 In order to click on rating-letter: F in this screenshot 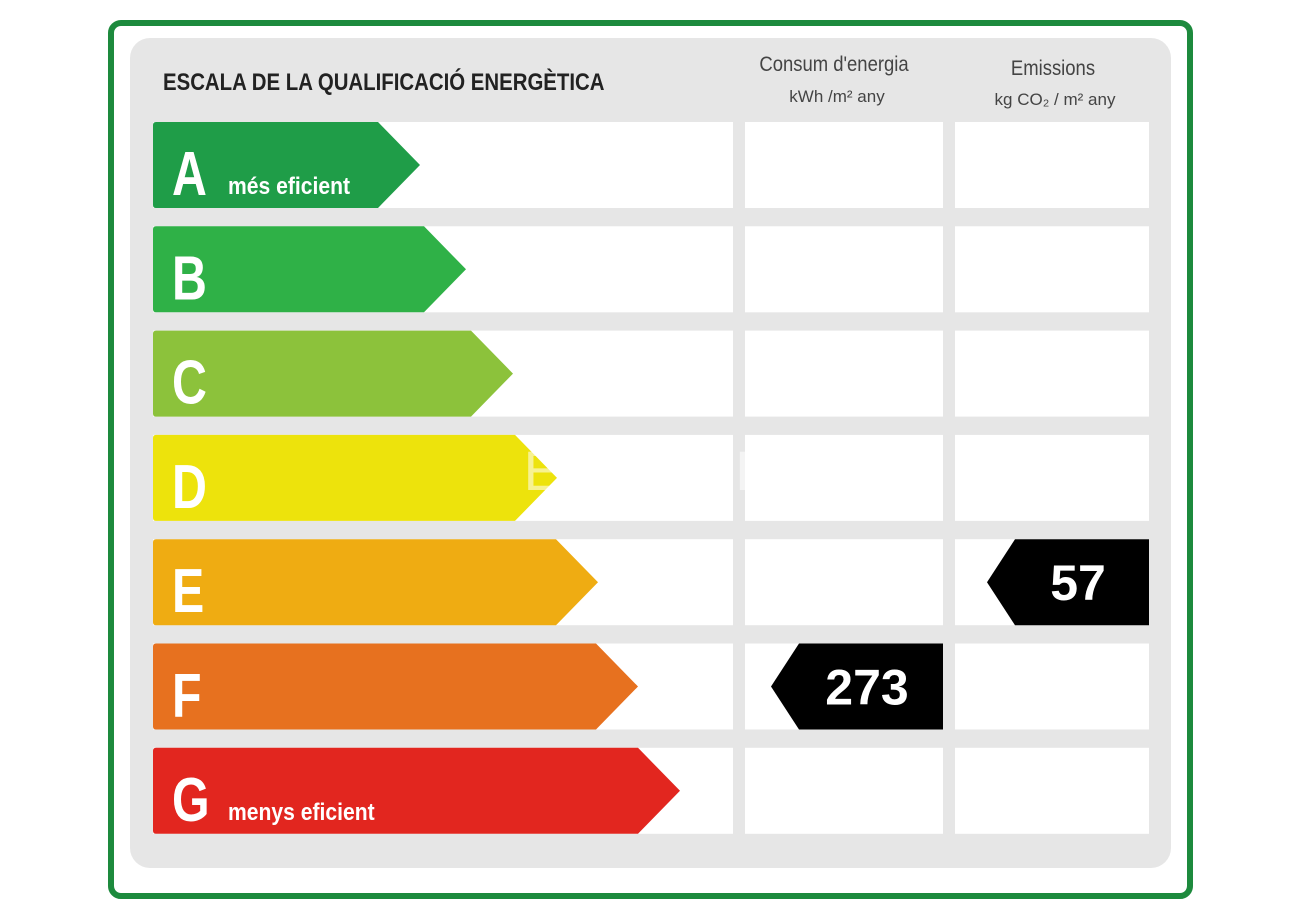, I will do `click(187, 695)`.